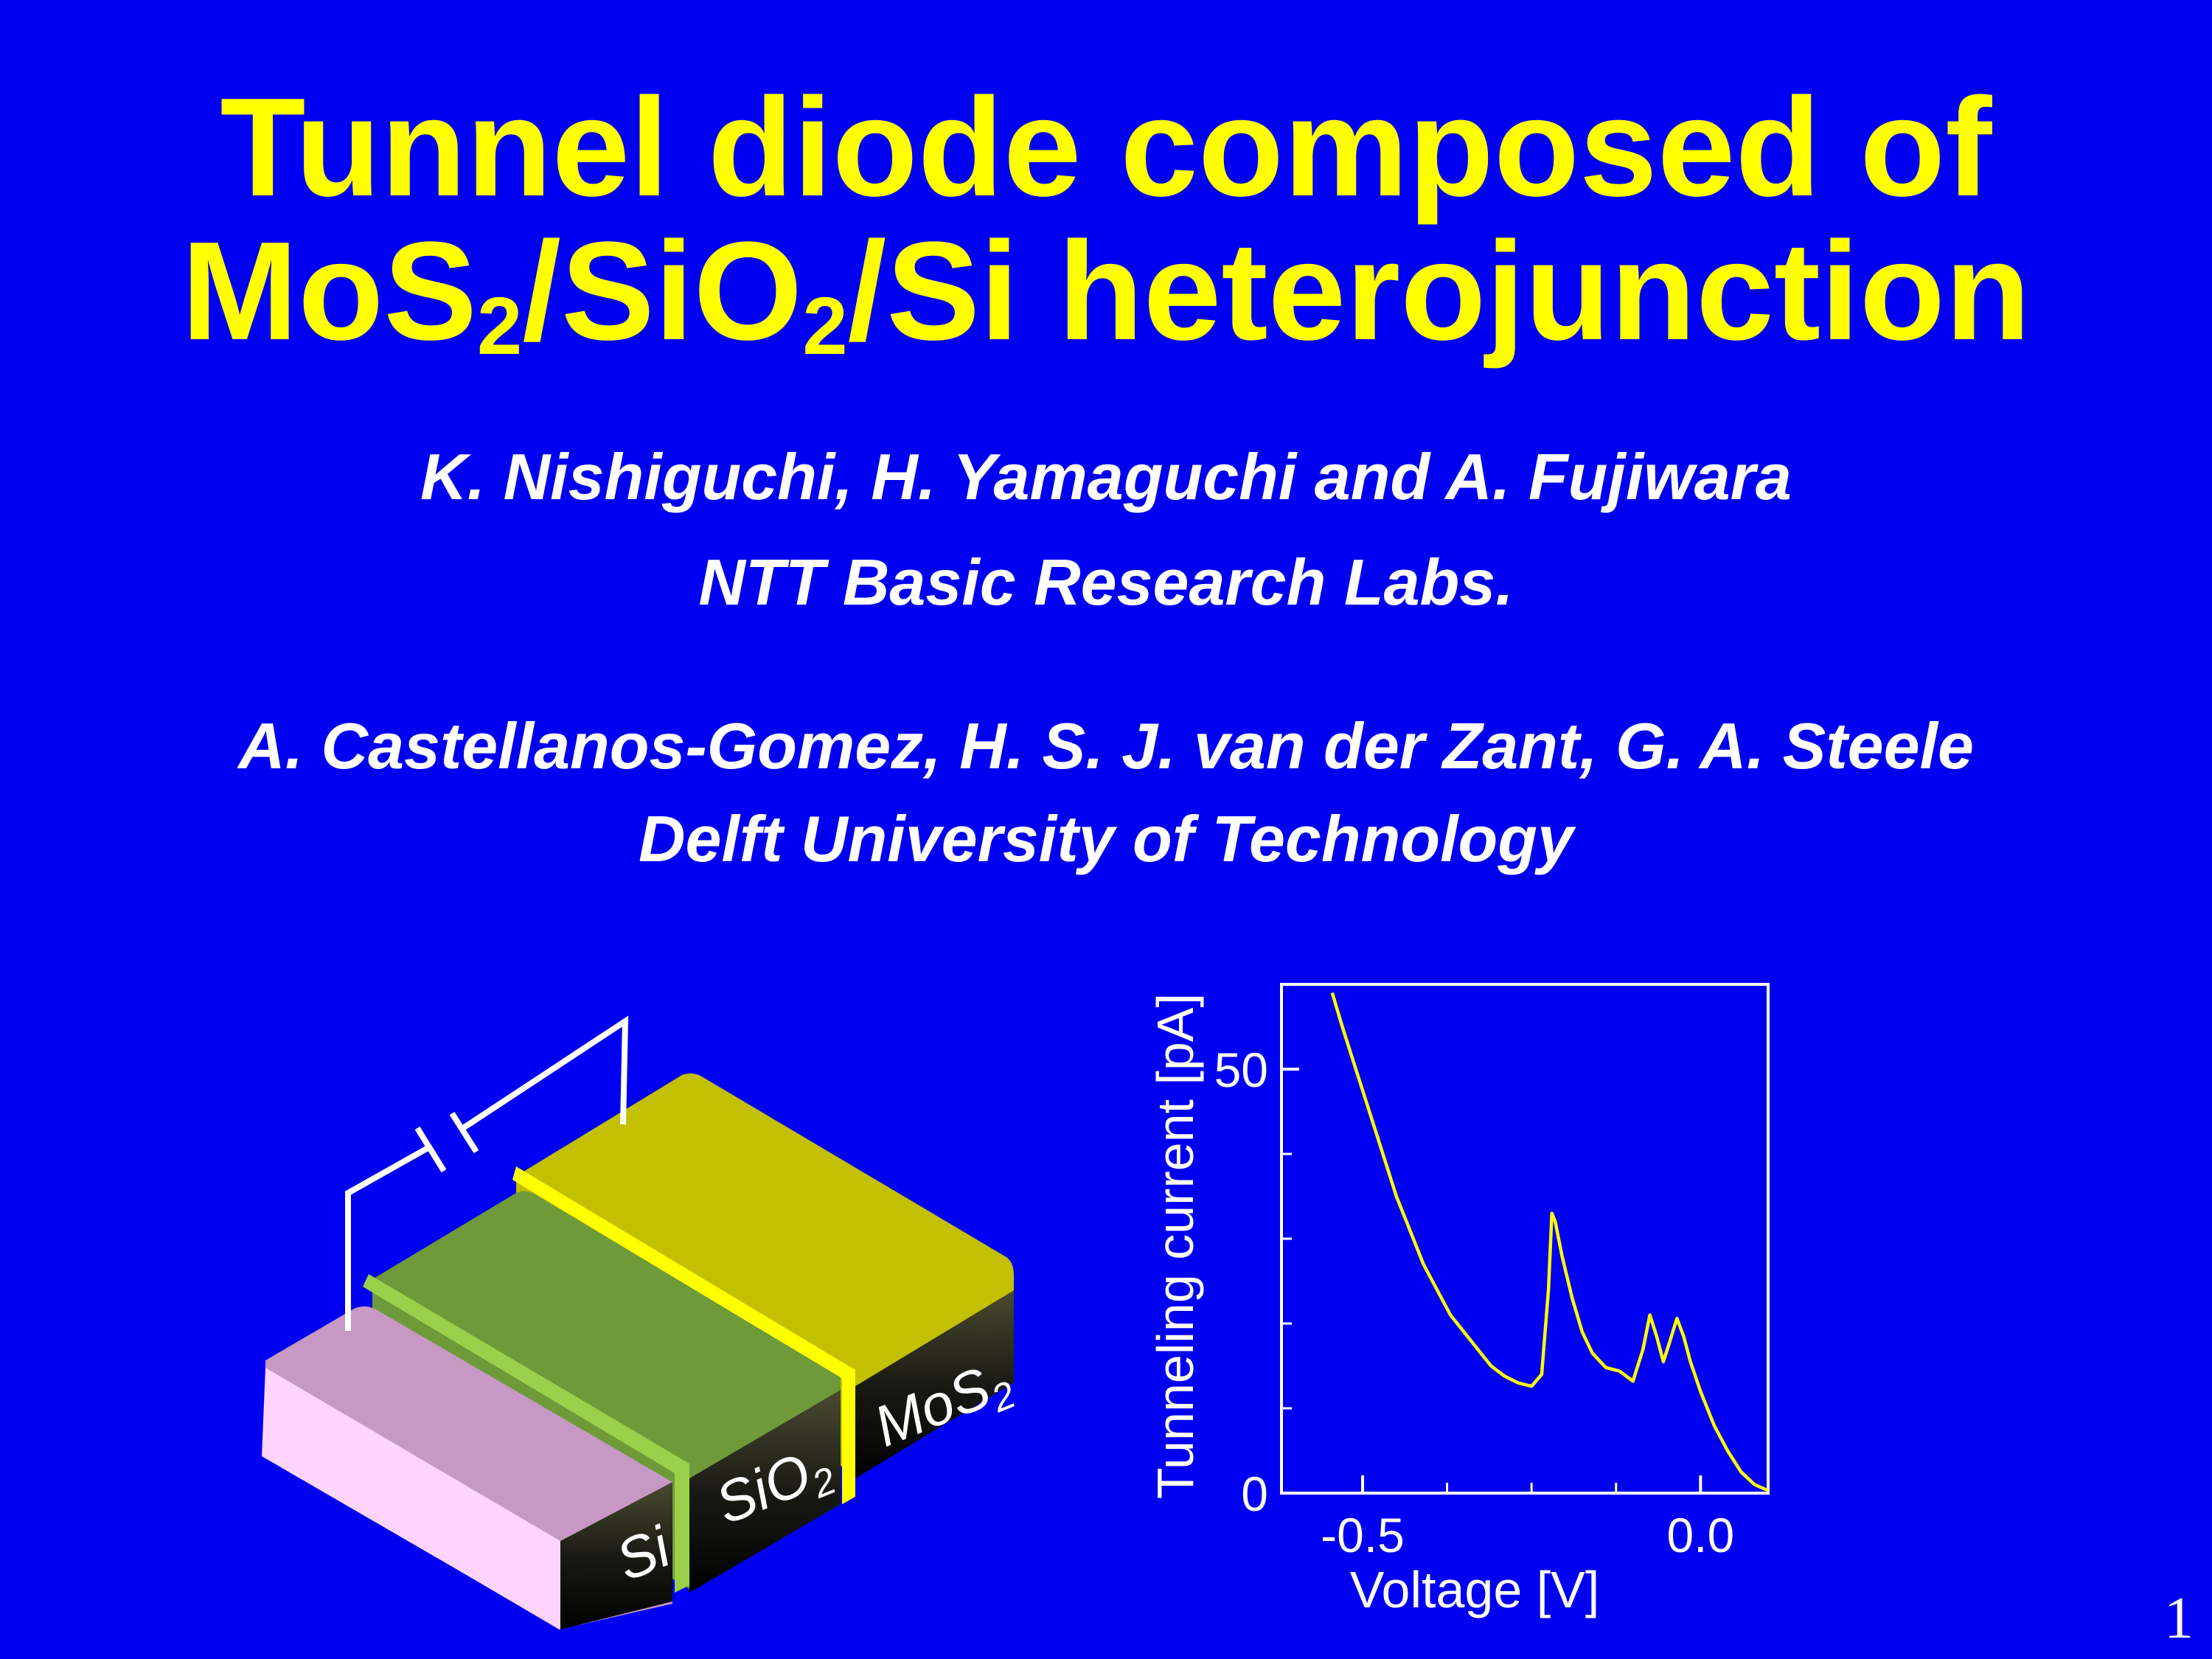 The image size is (2212, 1659). Describe the element at coordinates (388, 1237) in the screenshot. I see `wire-left` at that location.